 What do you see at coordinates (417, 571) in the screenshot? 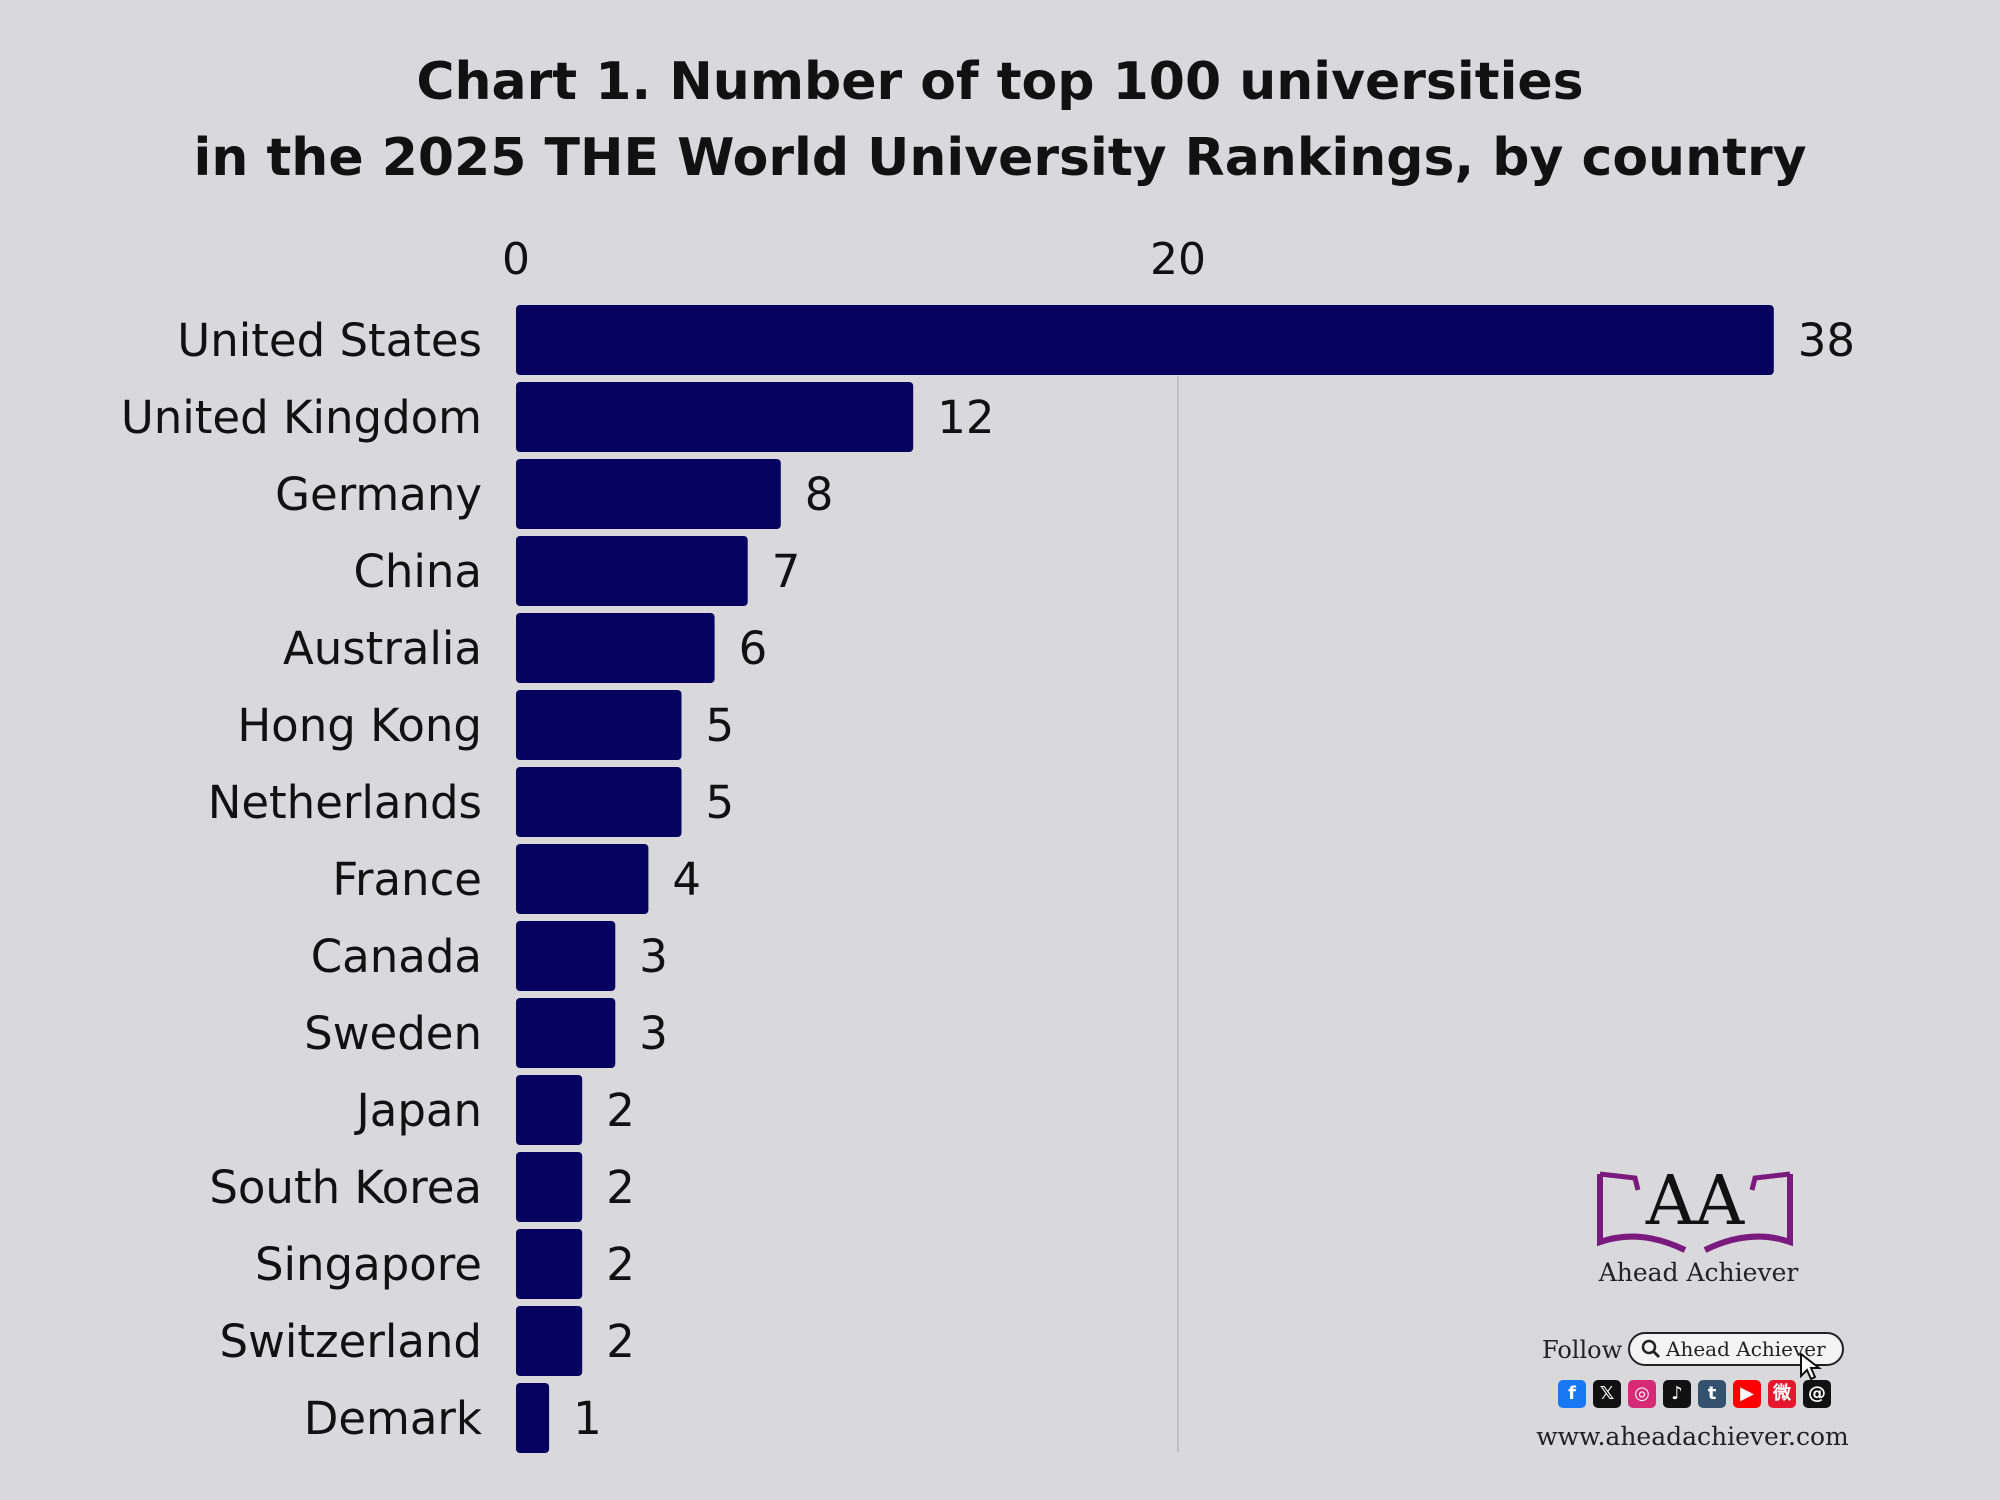
I see `category-label: China` at bounding box center [417, 571].